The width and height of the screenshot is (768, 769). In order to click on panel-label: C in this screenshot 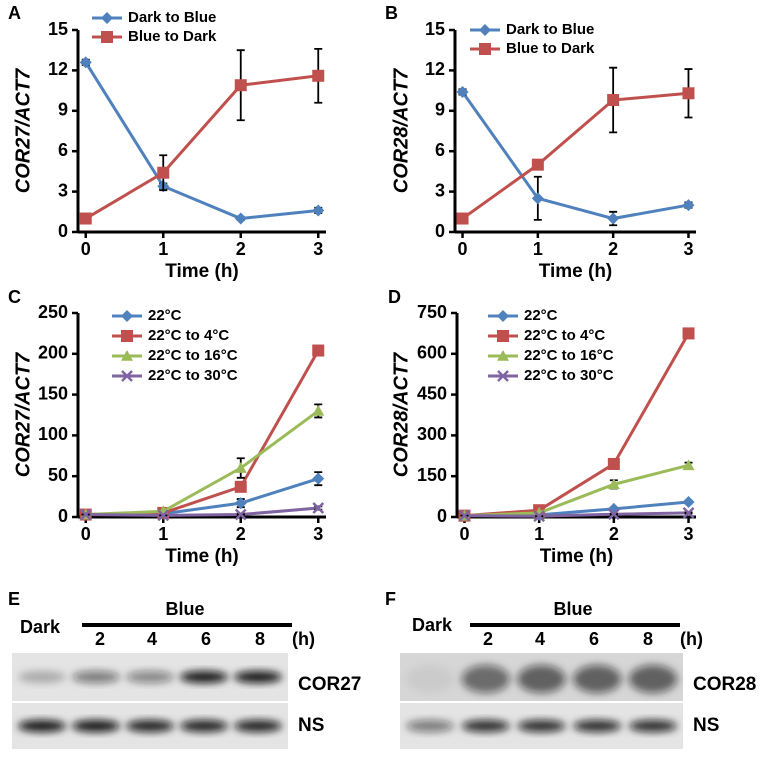, I will do `click(14, 297)`.